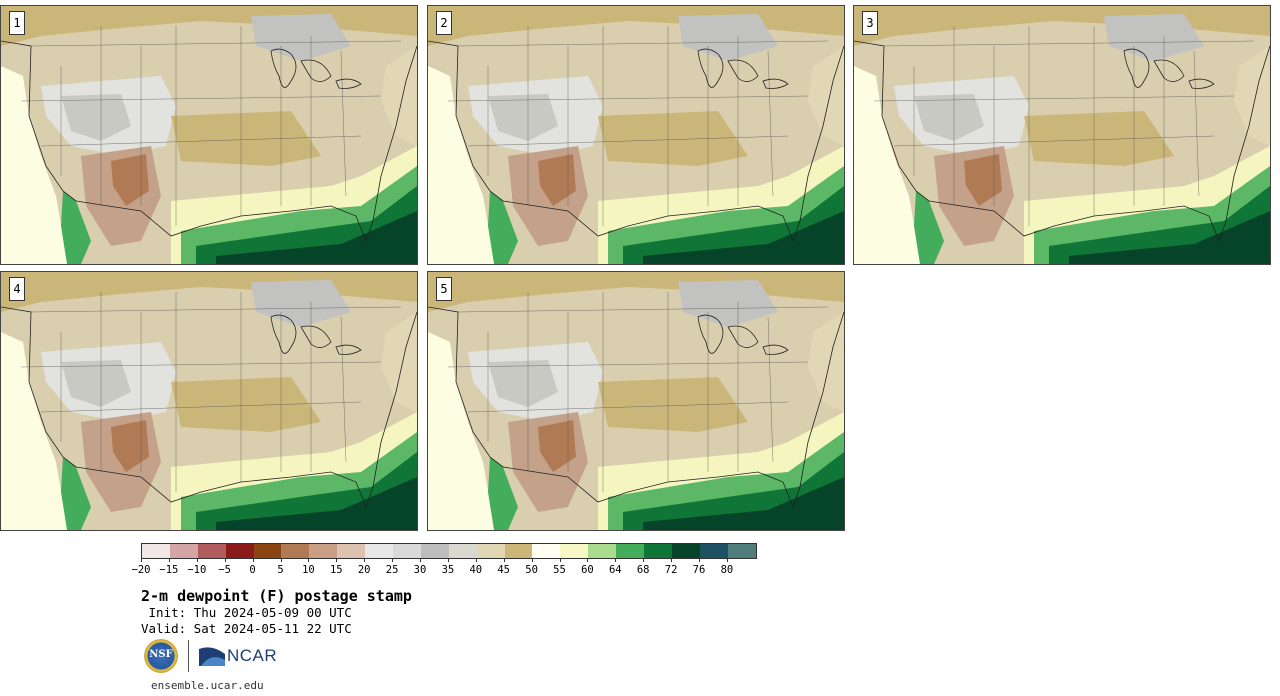 The width and height of the screenshot is (1280, 696). I want to click on colorbar-tick-label: 76, so click(699, 570).